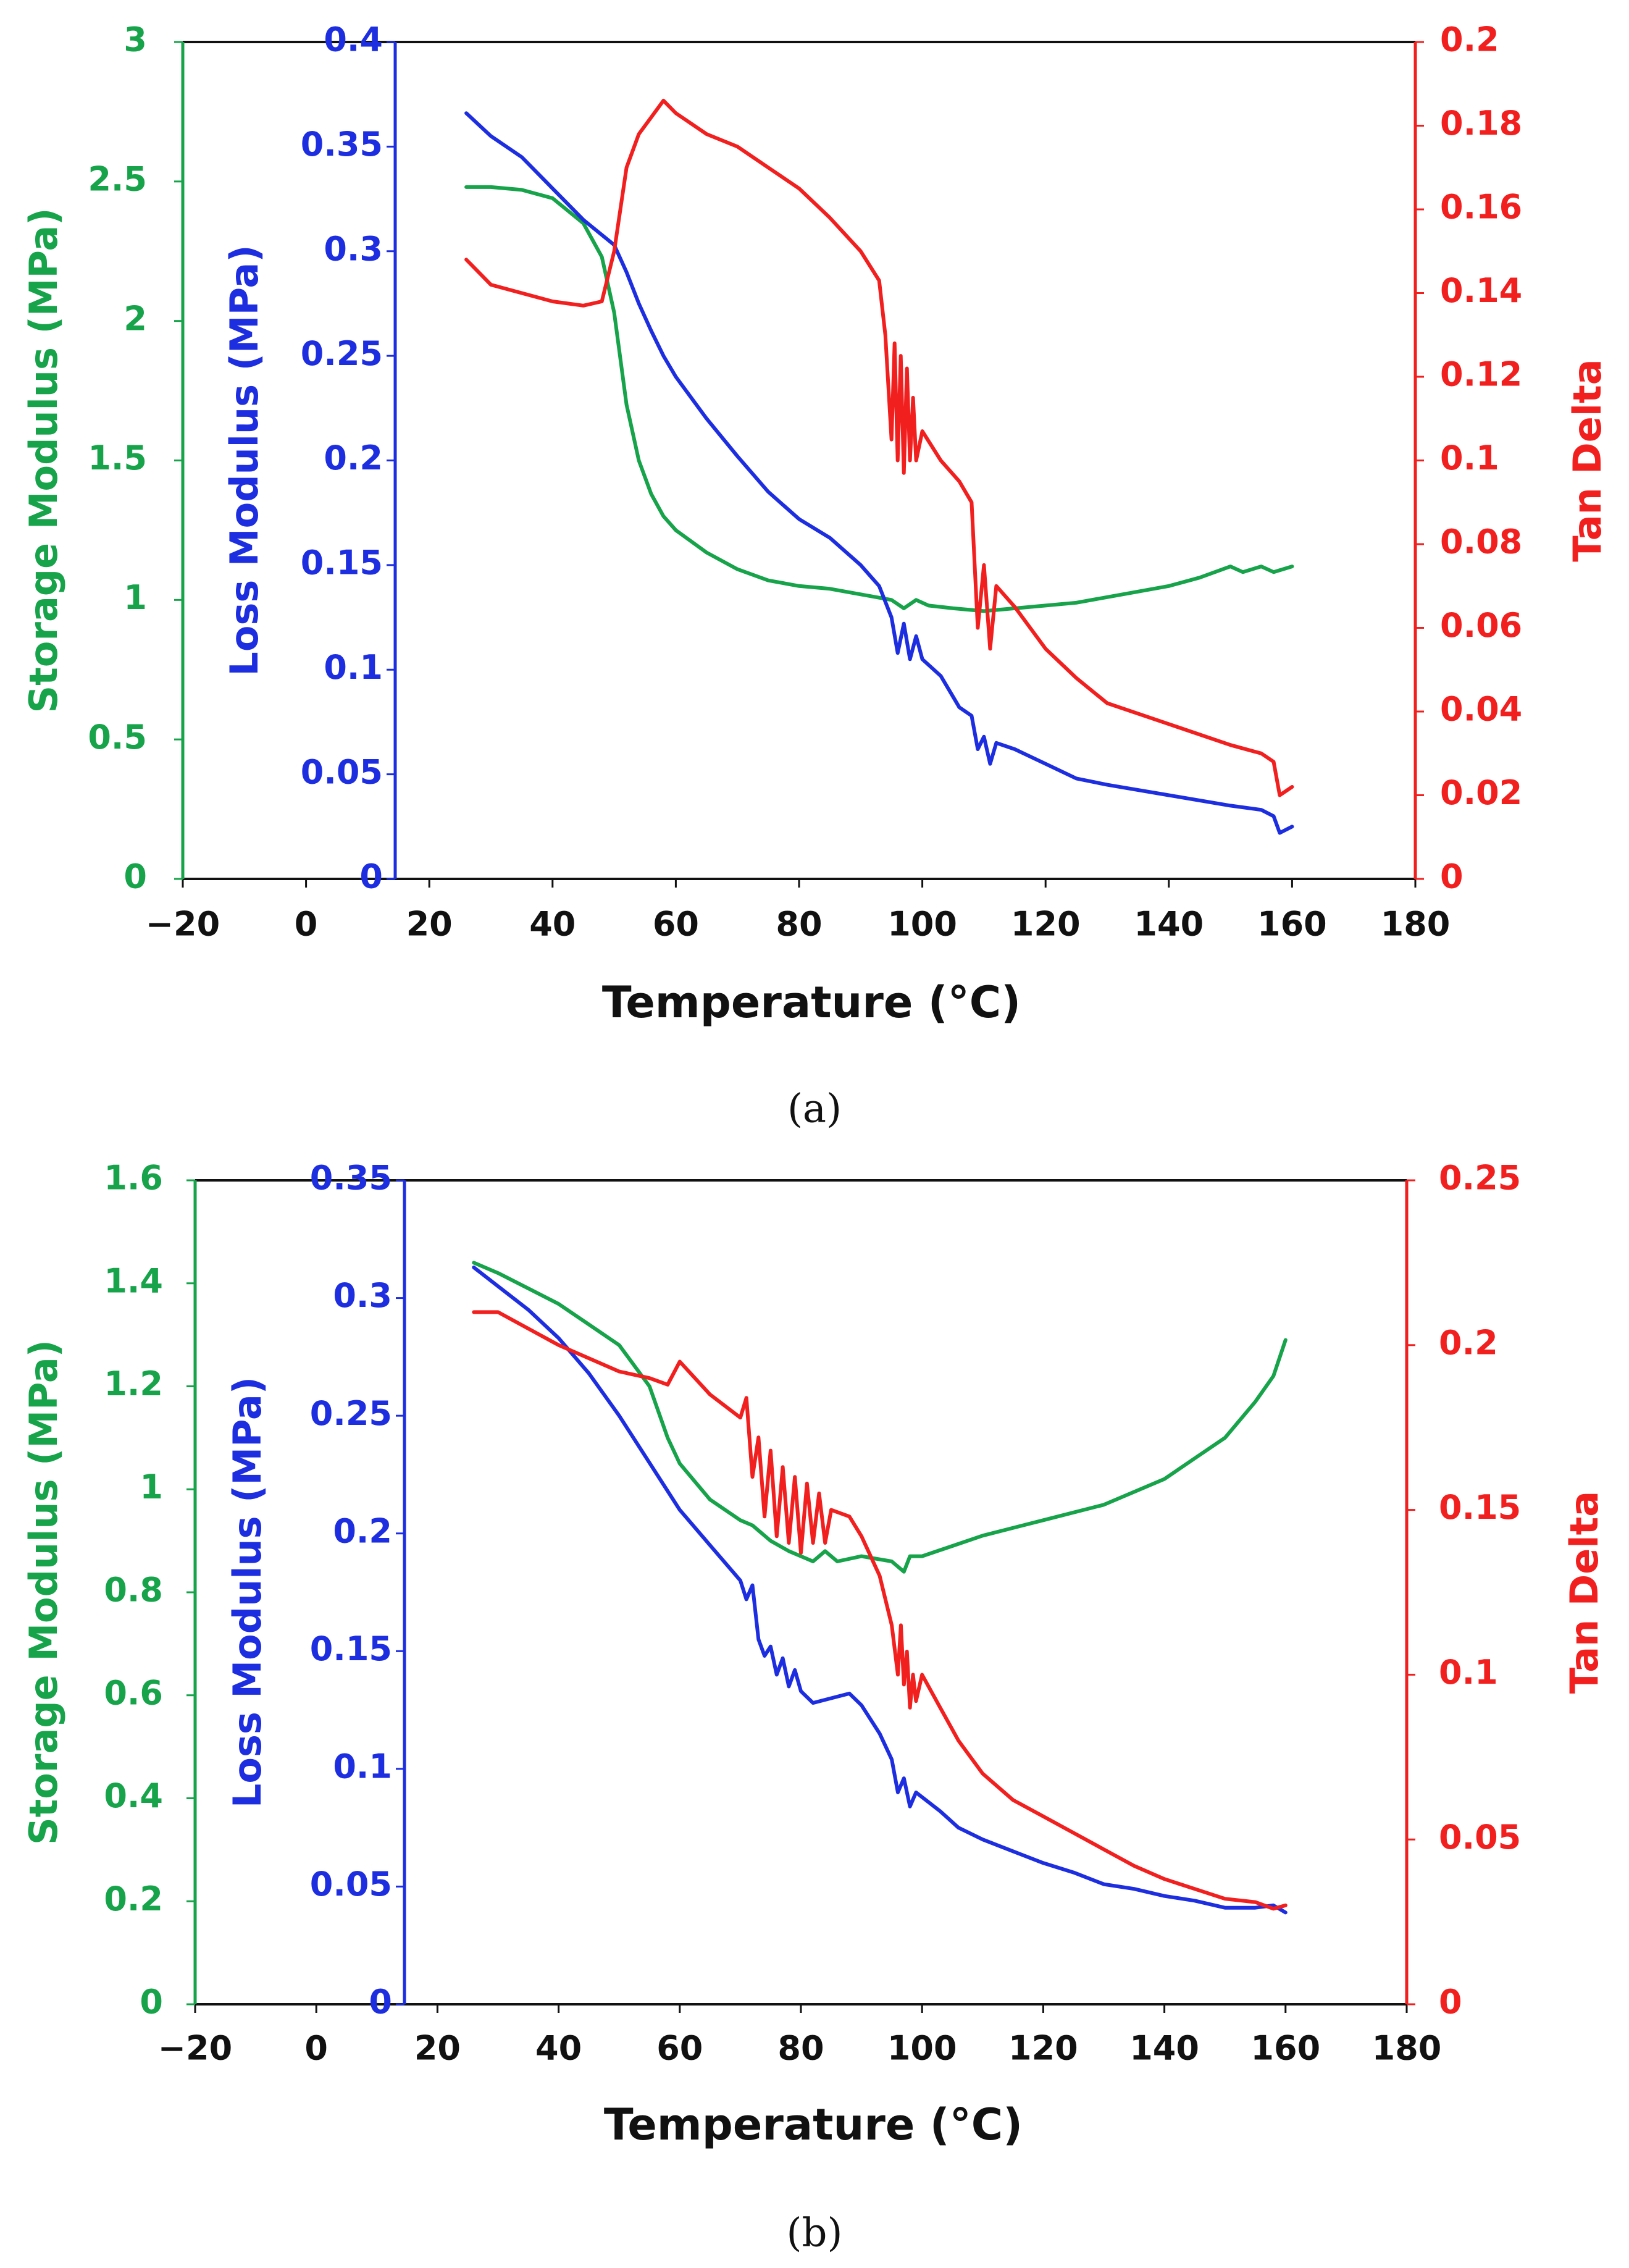 The image size is (1629, 2268). Describe the element at coordinates (135, 40) in the screenshot. I see `storage-tick-label: 3` at that location.